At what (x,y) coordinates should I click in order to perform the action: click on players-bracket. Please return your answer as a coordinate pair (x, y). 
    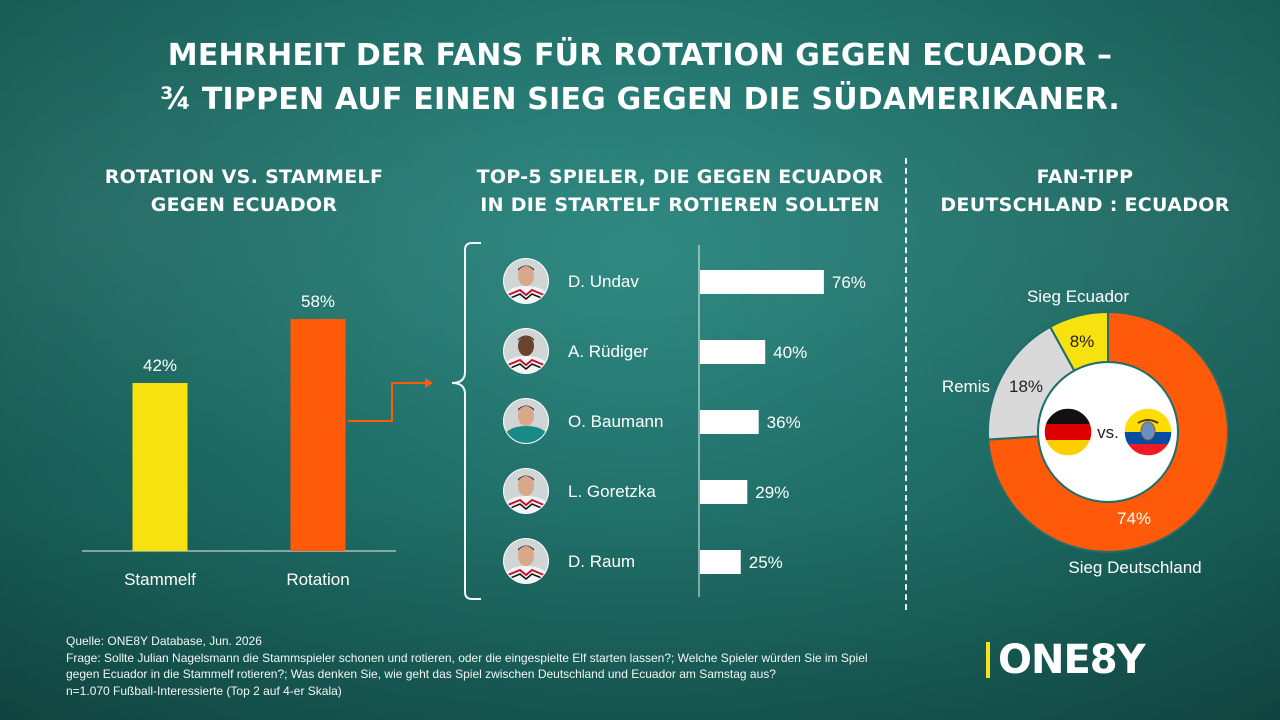
    Looking at the image, I should click on (466, 421).